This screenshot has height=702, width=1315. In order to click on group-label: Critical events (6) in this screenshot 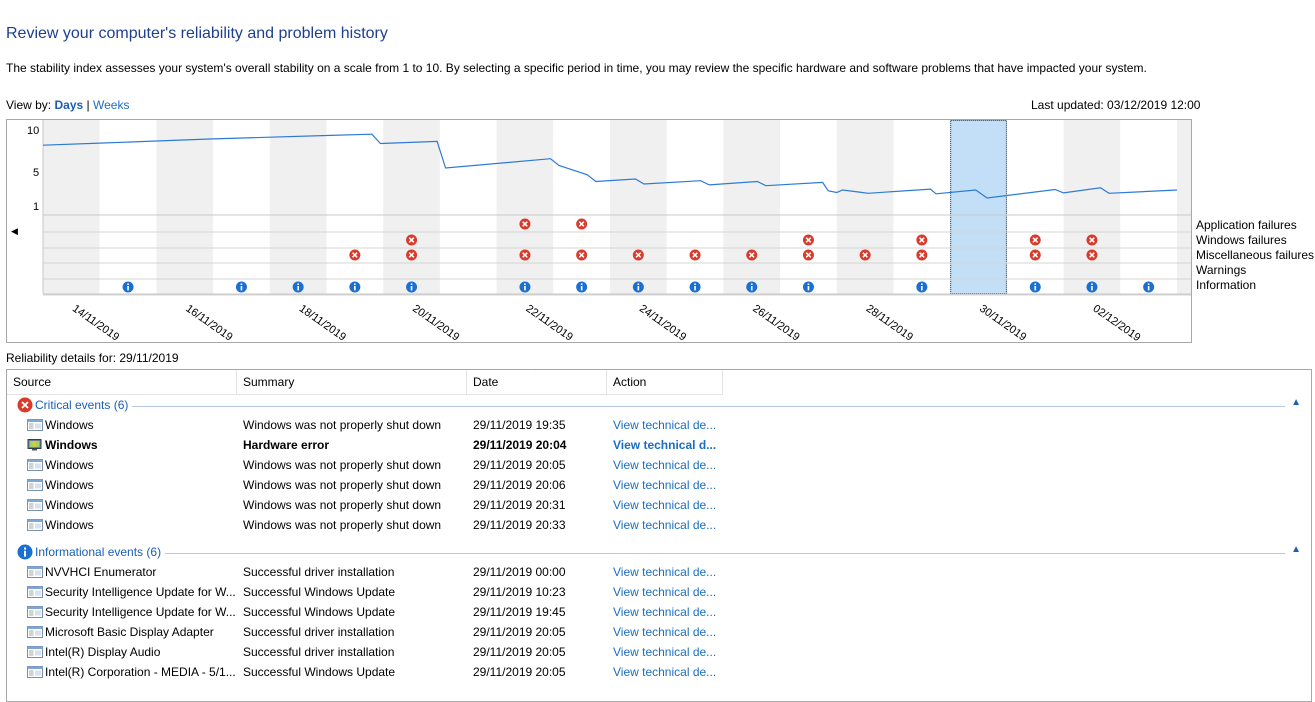, I will do `click(84, 405)`.